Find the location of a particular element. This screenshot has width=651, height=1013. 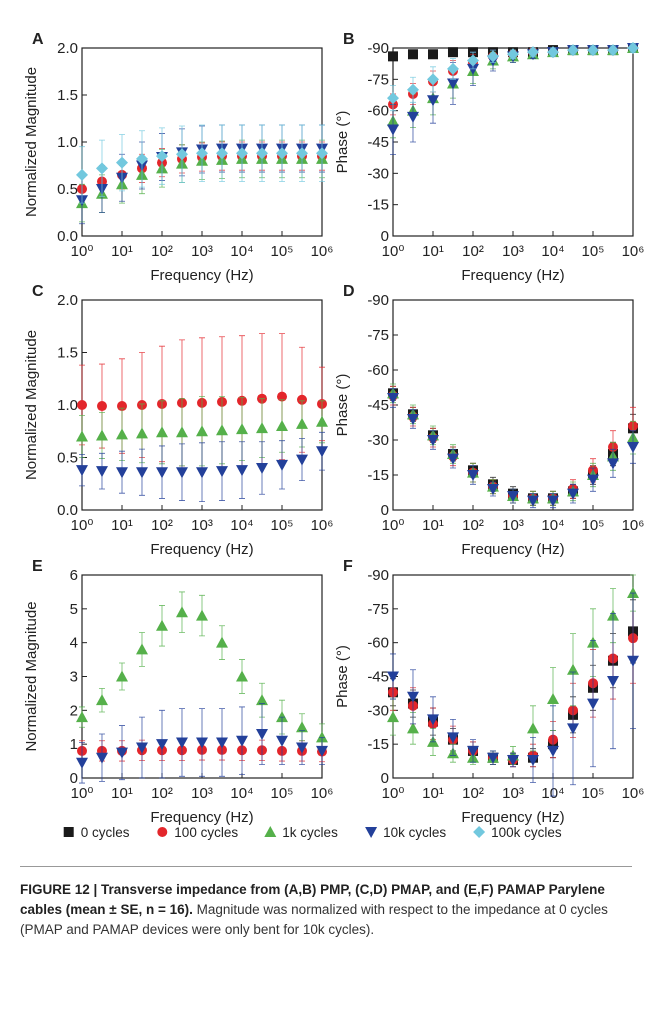

panel-label: B is located at coordinates (349, 39).